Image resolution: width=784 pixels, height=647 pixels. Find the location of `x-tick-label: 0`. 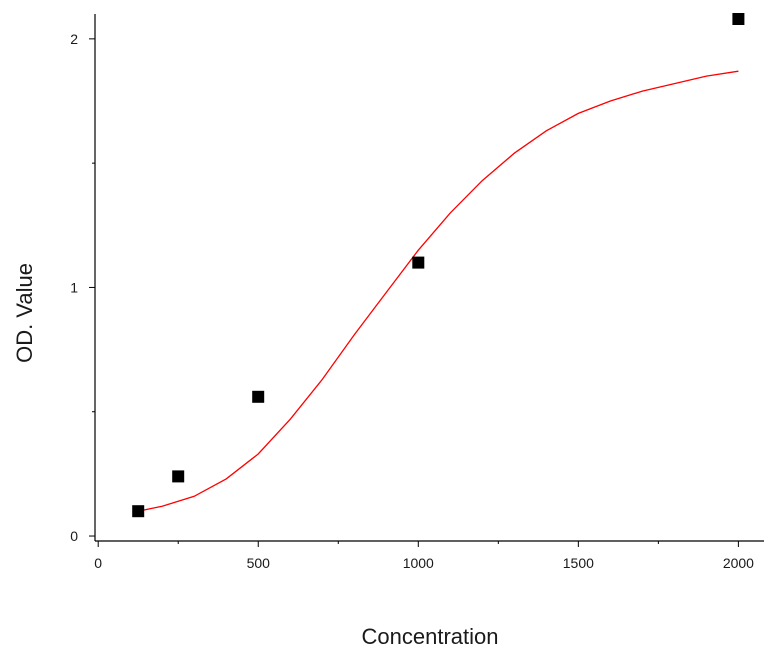

x-tick-label: 0 is located at coordinates (98, 563).